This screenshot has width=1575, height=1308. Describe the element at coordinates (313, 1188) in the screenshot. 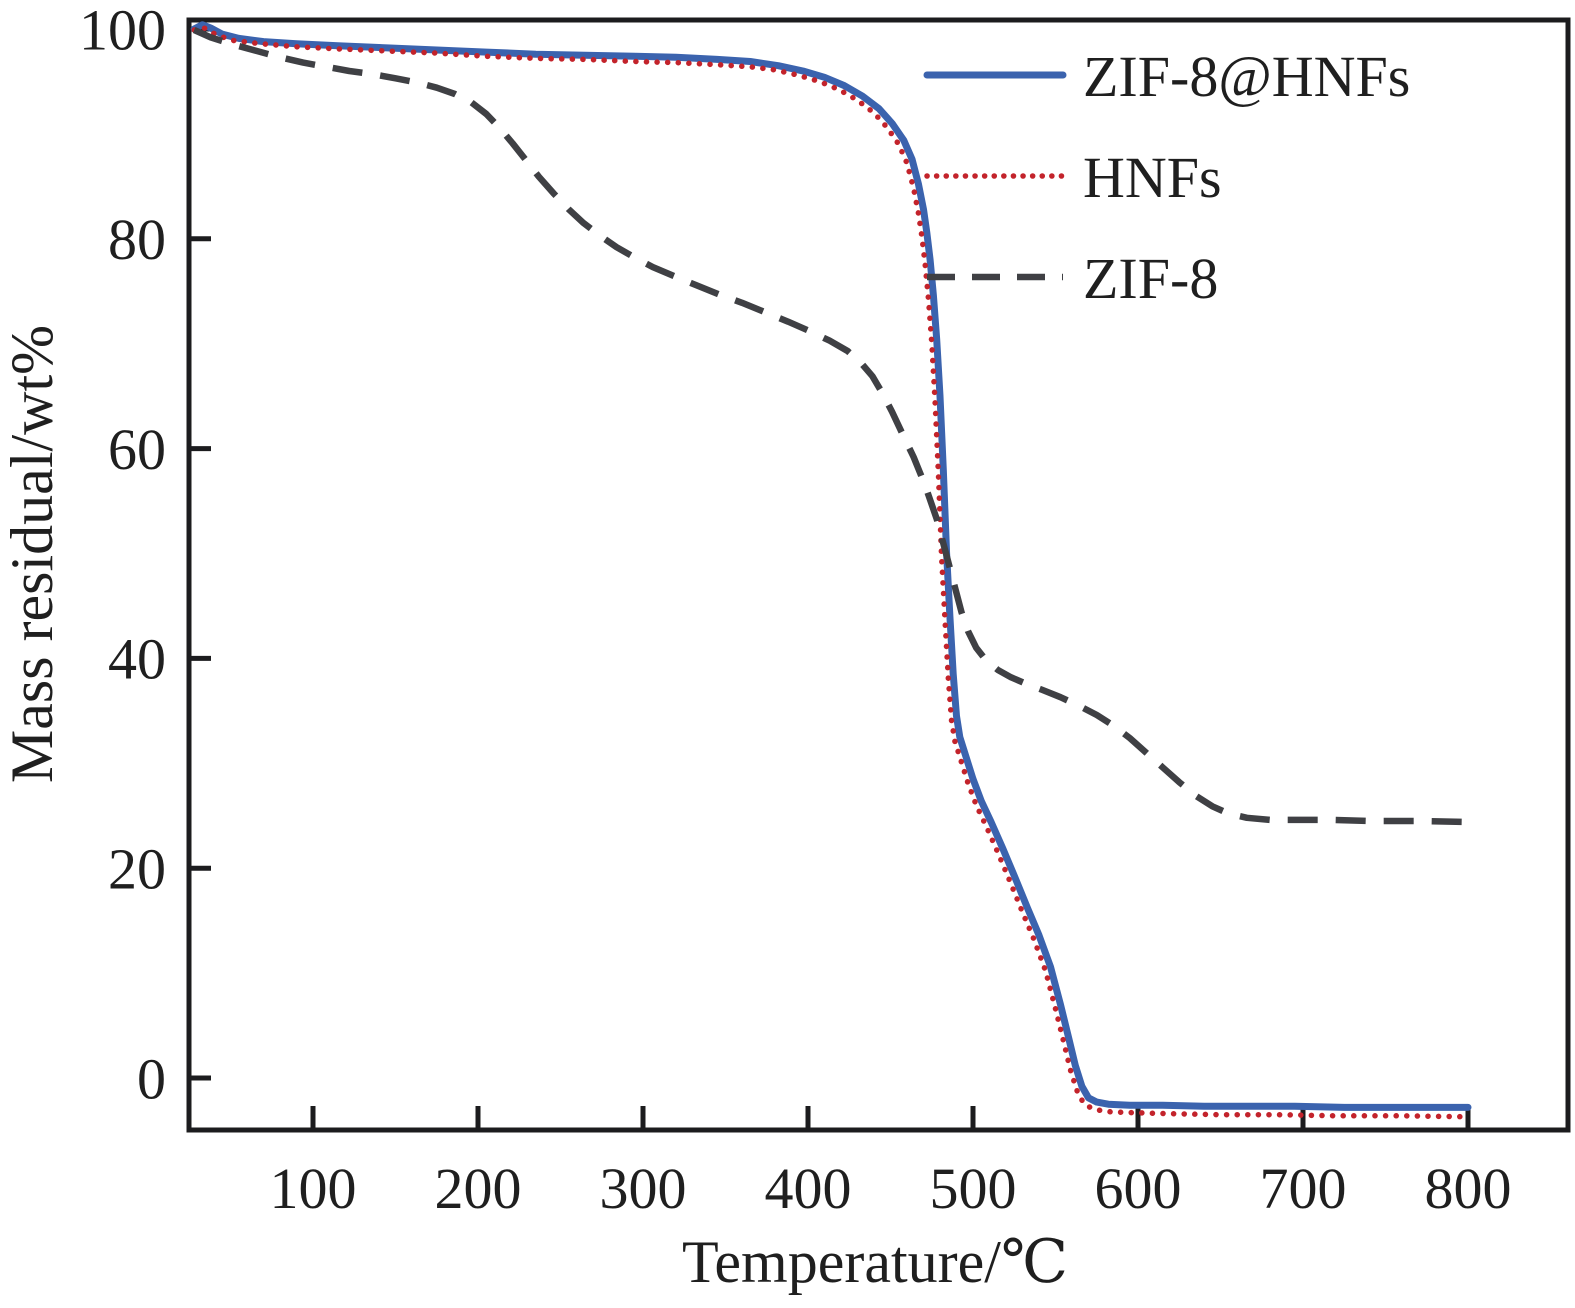

I see `x-tick-label-100: 100` at that location.